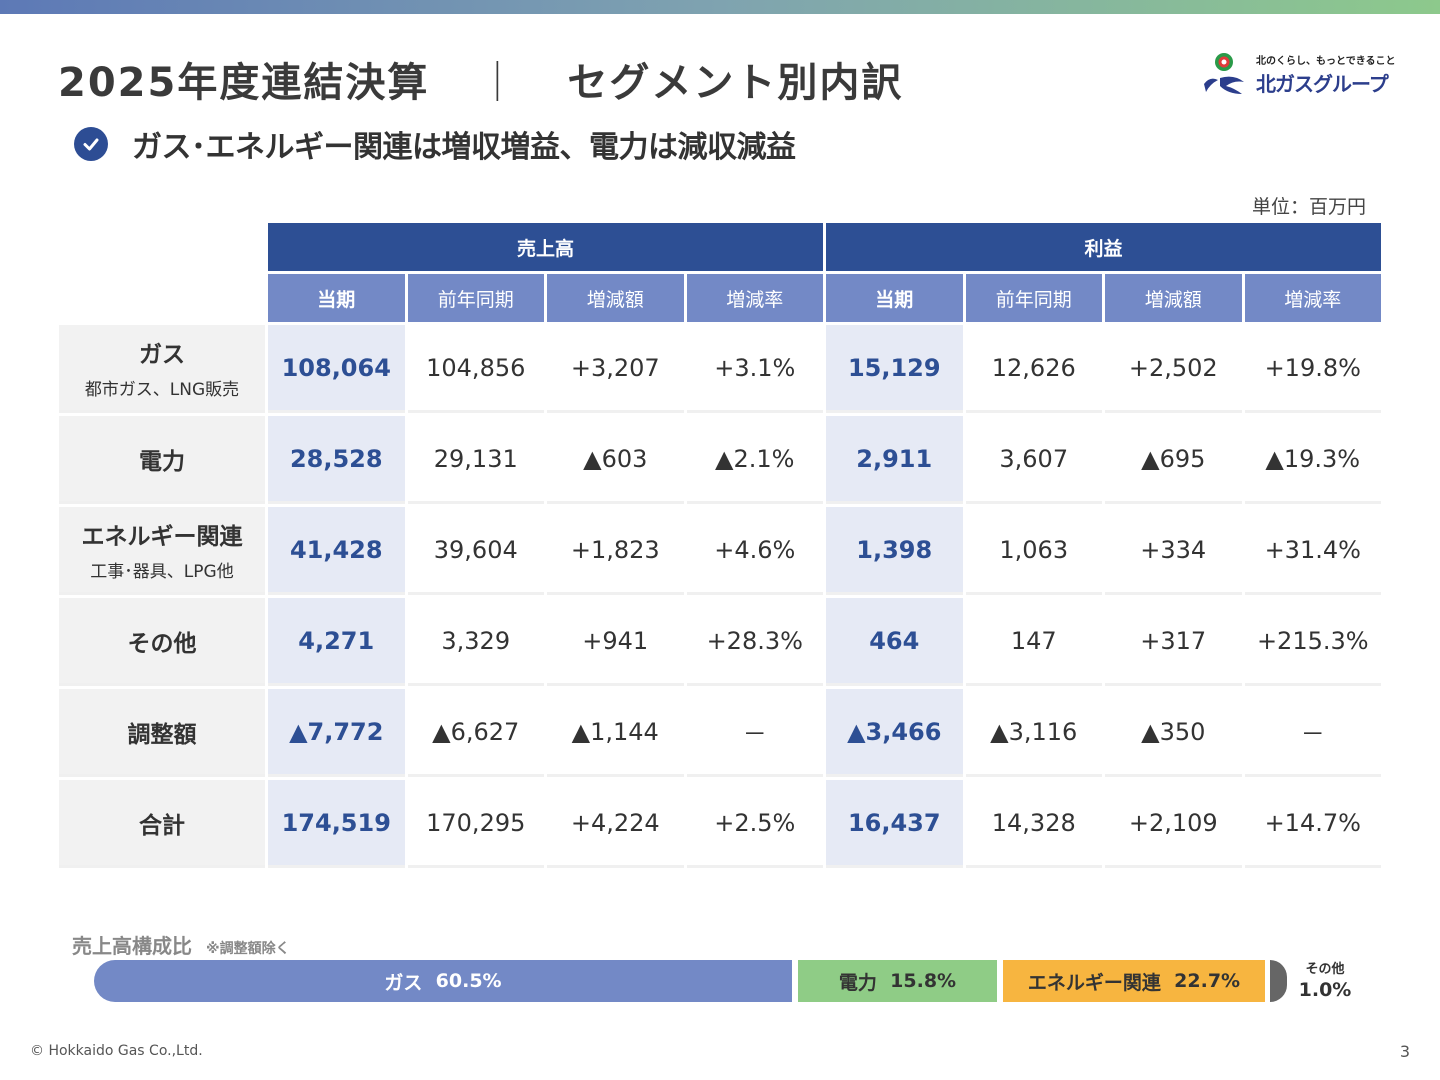 The height and width of the screenshot is (1080, 1440). I want to click on row-header: 電力, so click(162, 460).